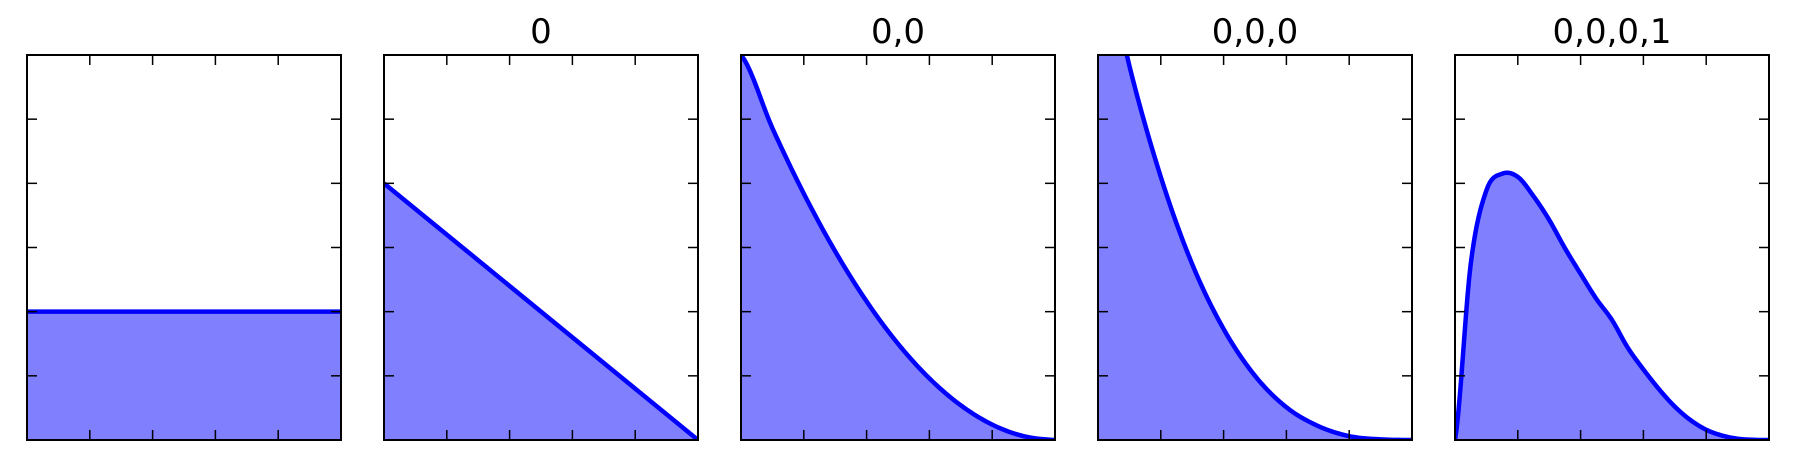  What do you see at coordinates (898, 32) in the screenshot?
I see `panel-title: 0,0` at bounding box center [898, 32].